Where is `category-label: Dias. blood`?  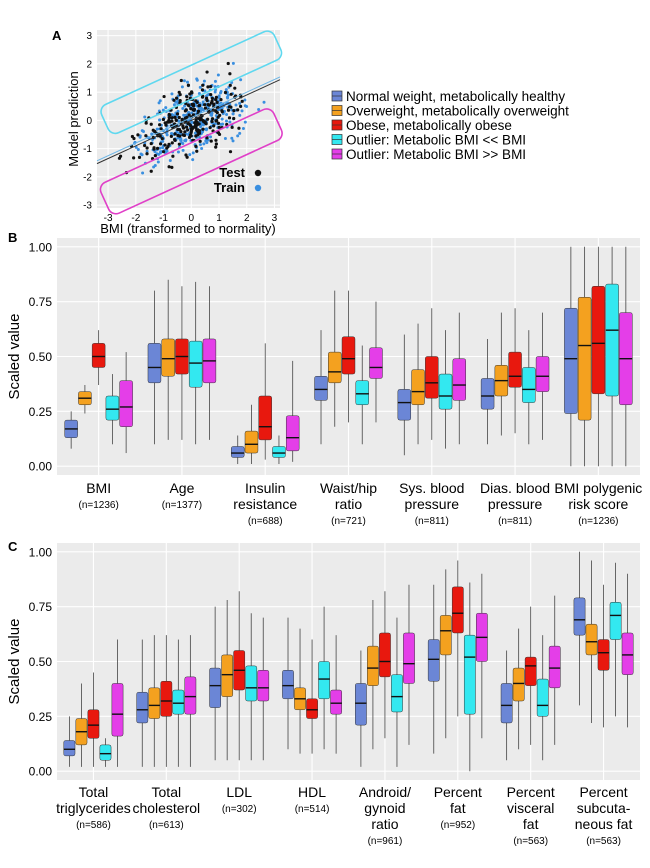 category-label: Dias. blood is located at coordinates (515, 488).